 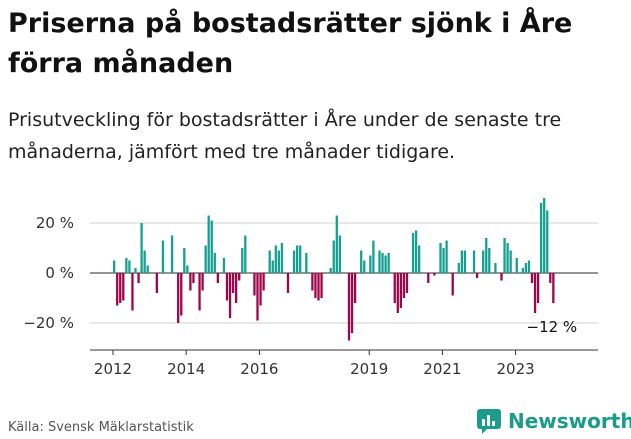 What do you see at coordinates (552, 327) in the screenshot?
I see `annotations: −12 %` at bounding box center [552, 327].